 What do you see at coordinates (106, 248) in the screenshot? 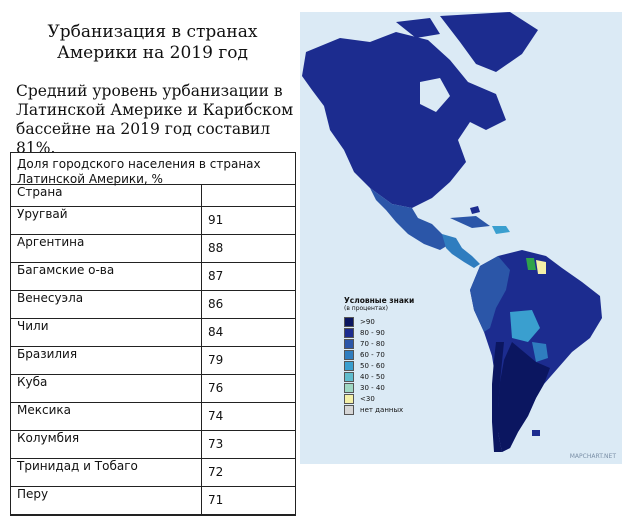
I see `country-cell: Аргентина` at bounding box center [106, 248].